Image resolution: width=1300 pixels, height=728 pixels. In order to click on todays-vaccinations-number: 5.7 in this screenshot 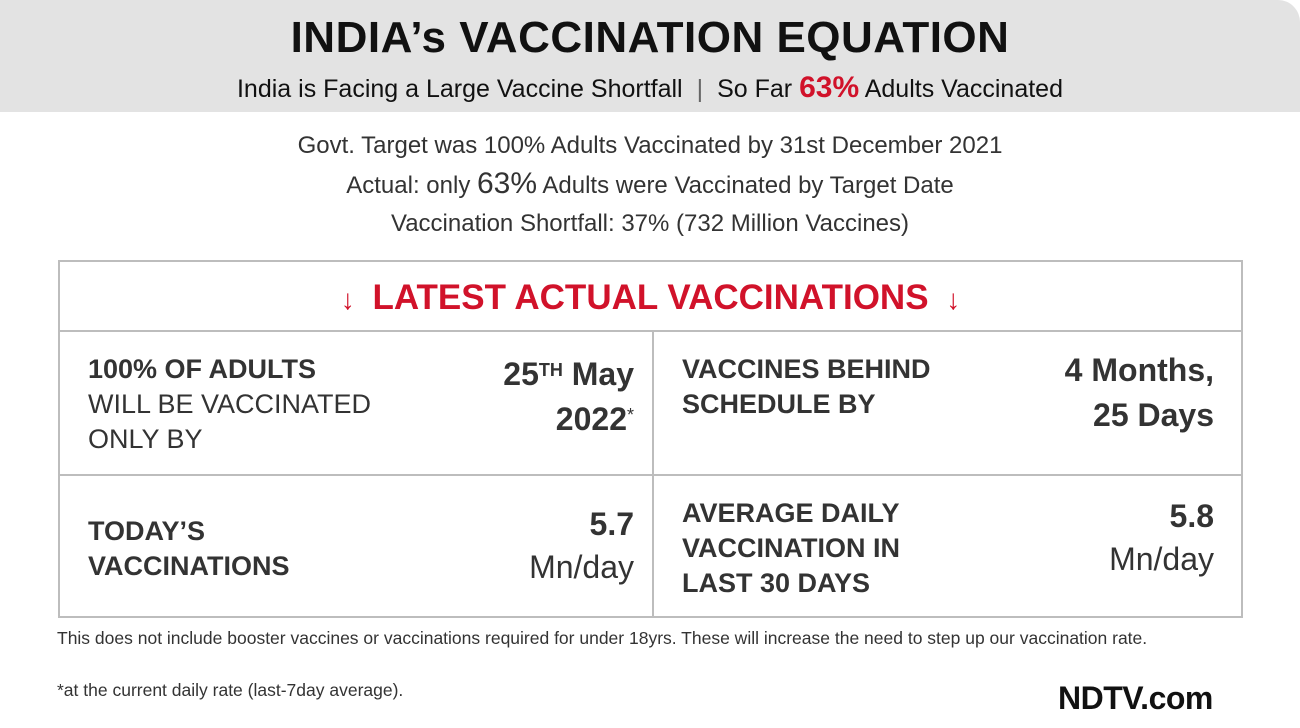, I will do `click(611, 524)`.